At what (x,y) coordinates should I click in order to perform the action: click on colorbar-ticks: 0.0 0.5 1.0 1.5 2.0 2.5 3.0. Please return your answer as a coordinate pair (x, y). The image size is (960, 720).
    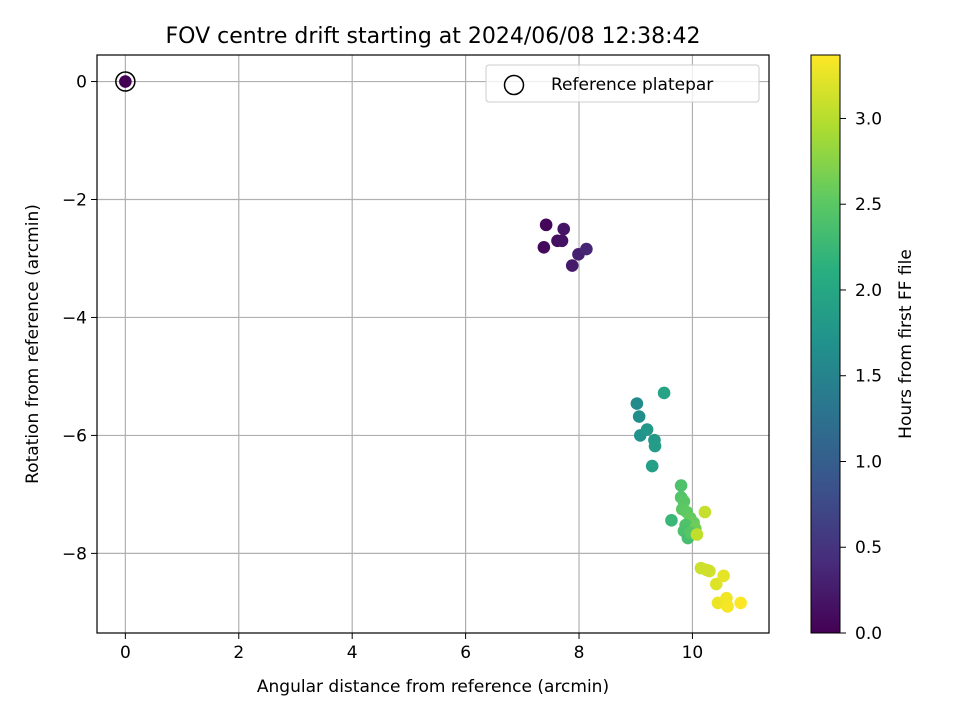
    Looking at the image, I should click on (861, 376).